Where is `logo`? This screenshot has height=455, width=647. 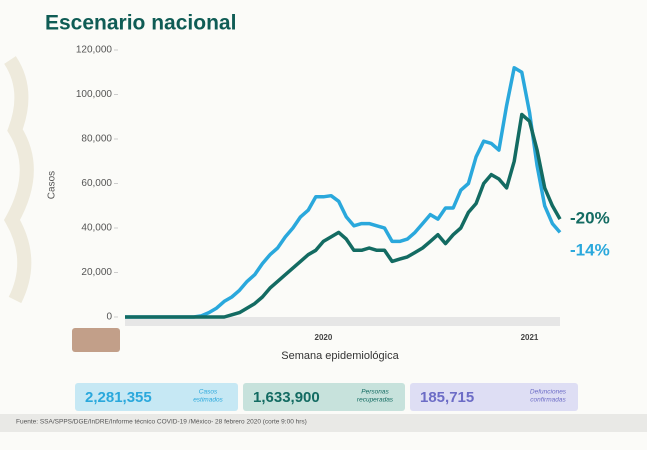 logo is located at coordinates (96, 340).